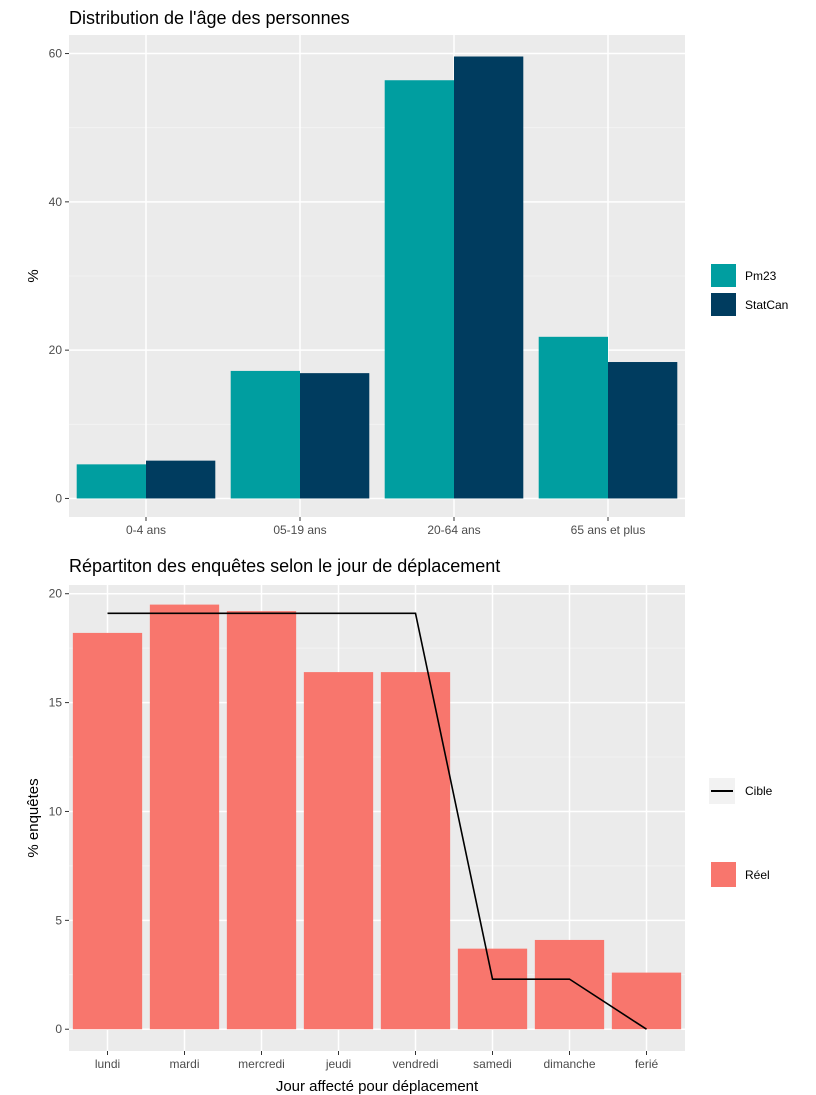 The image size is (816, 1095). What do you see at coordinates (453, 530) in the screenshot?
I see `x-tick-label: 20-64 ans` at bounding box center [453, 530].